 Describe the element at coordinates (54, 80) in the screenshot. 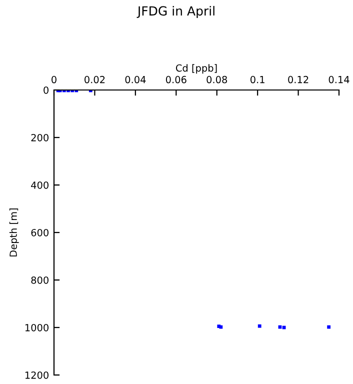

I see `x-tick-label: 0` at that location.